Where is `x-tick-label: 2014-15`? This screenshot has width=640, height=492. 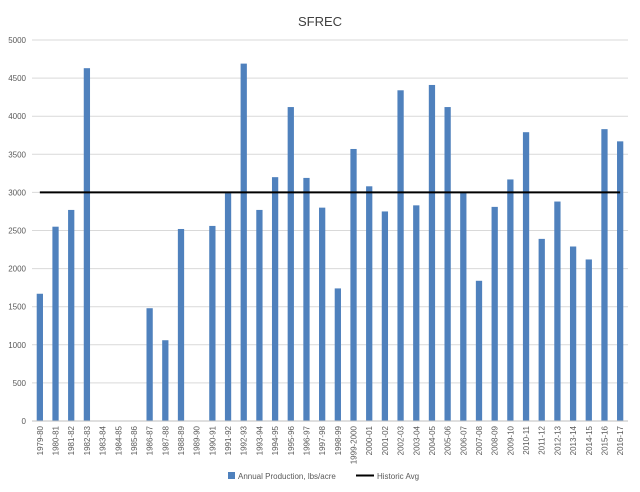
x-tick-label: 2014-15 is located at coordinates (589, 440).